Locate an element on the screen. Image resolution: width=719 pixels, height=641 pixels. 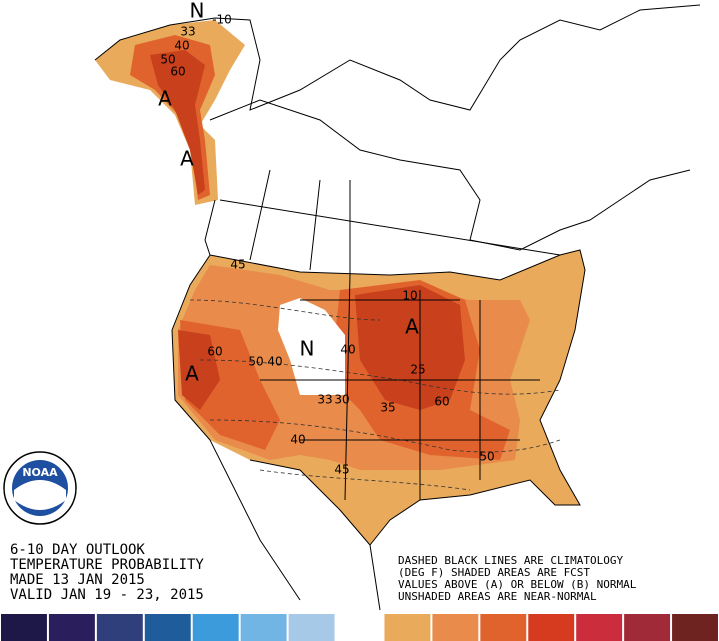
title-line: 6-10 DAY OUTLOOK is located at coordinates (77, 550).